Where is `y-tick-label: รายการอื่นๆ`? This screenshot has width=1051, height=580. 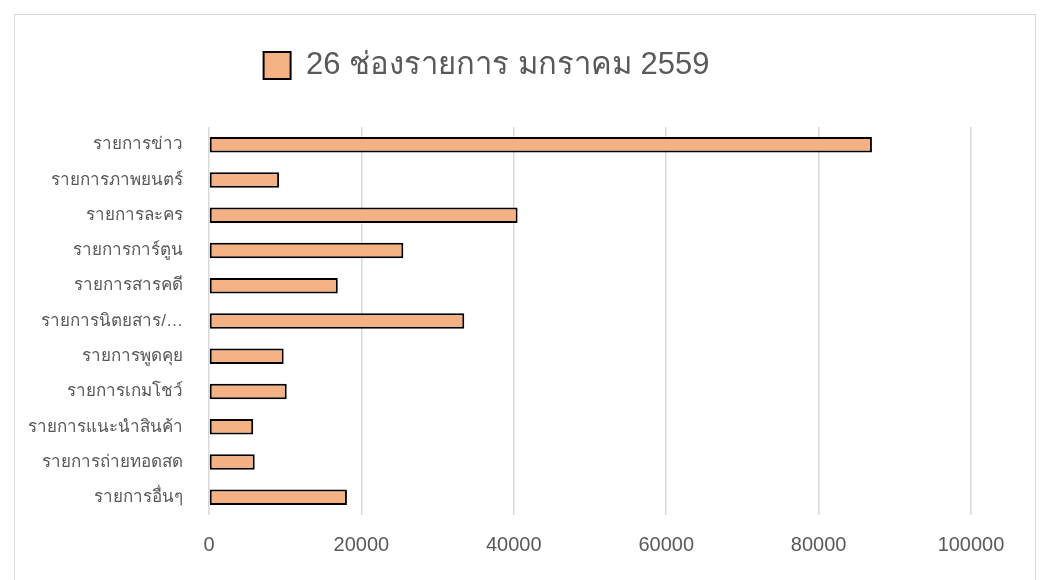
y-tick-label: รายการอื่นๆ is located at coordinates (138, 495).